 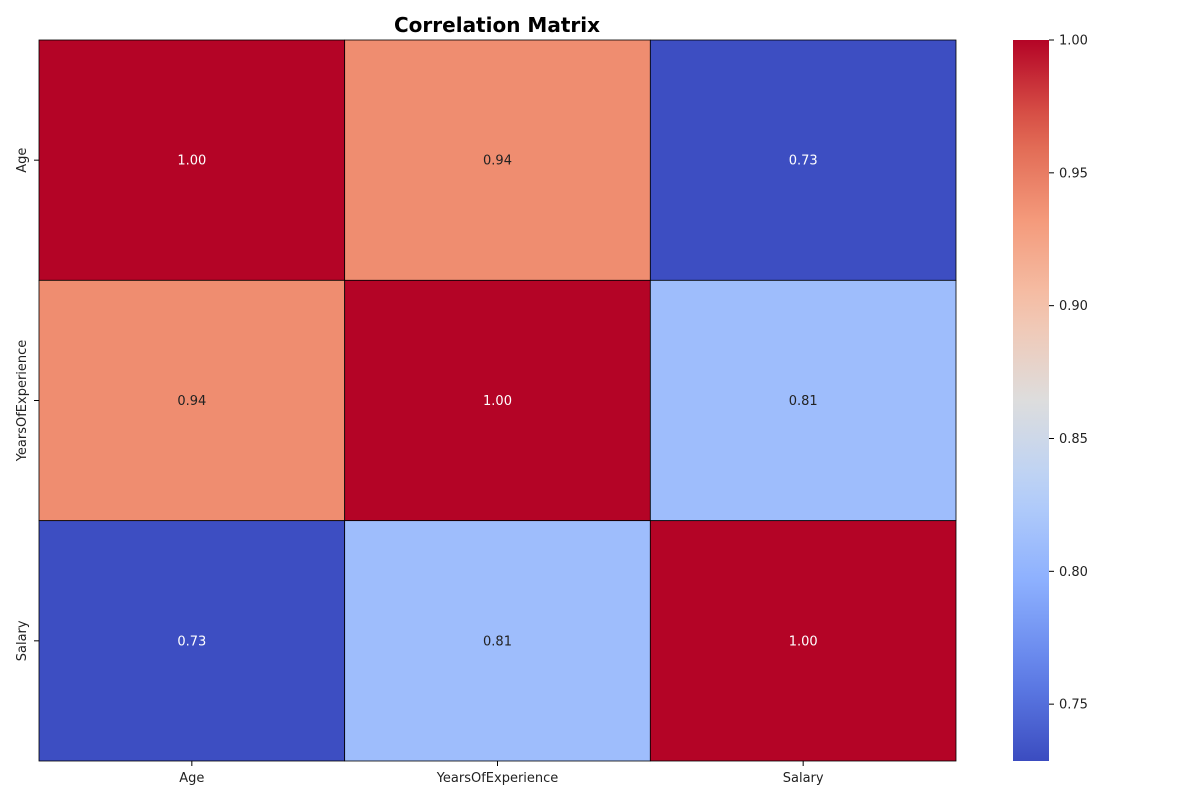 I want to click on x-axis: Age YearsOfExperience Salary, so click(x=501, y=773).